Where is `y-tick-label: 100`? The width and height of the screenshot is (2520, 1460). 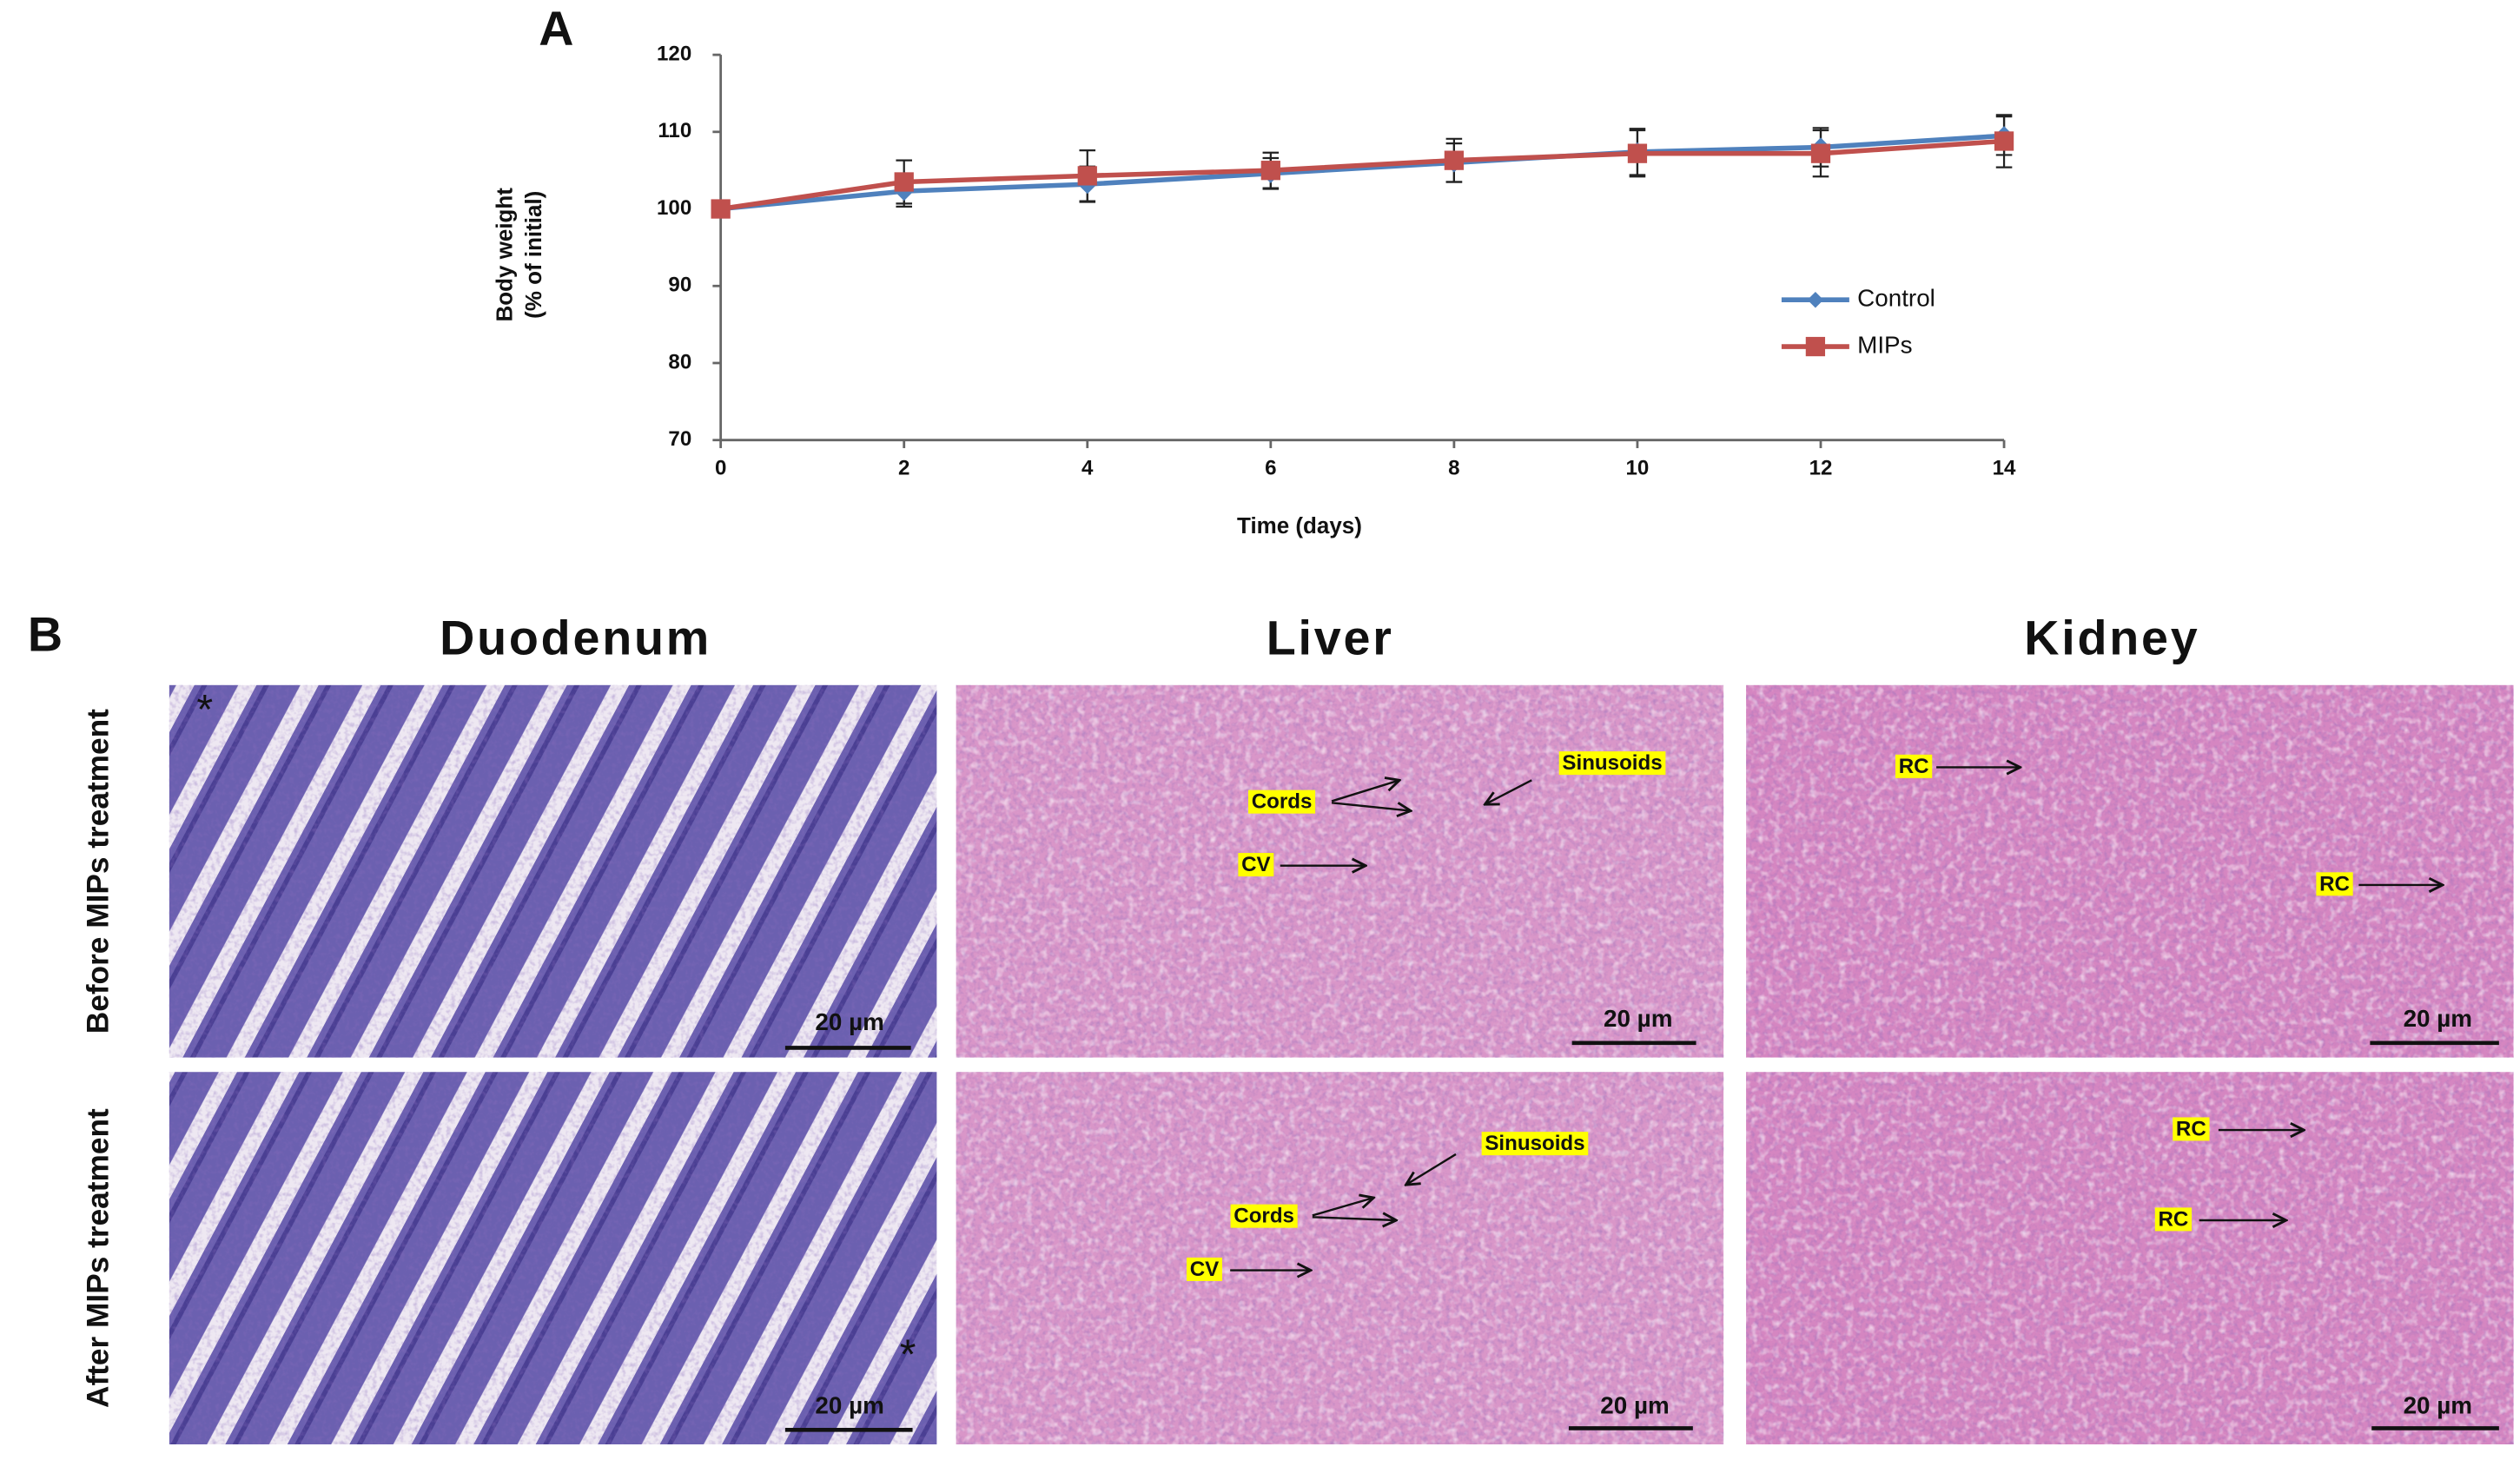 y-tick-label: 100 is located at coordinates (674, 208).